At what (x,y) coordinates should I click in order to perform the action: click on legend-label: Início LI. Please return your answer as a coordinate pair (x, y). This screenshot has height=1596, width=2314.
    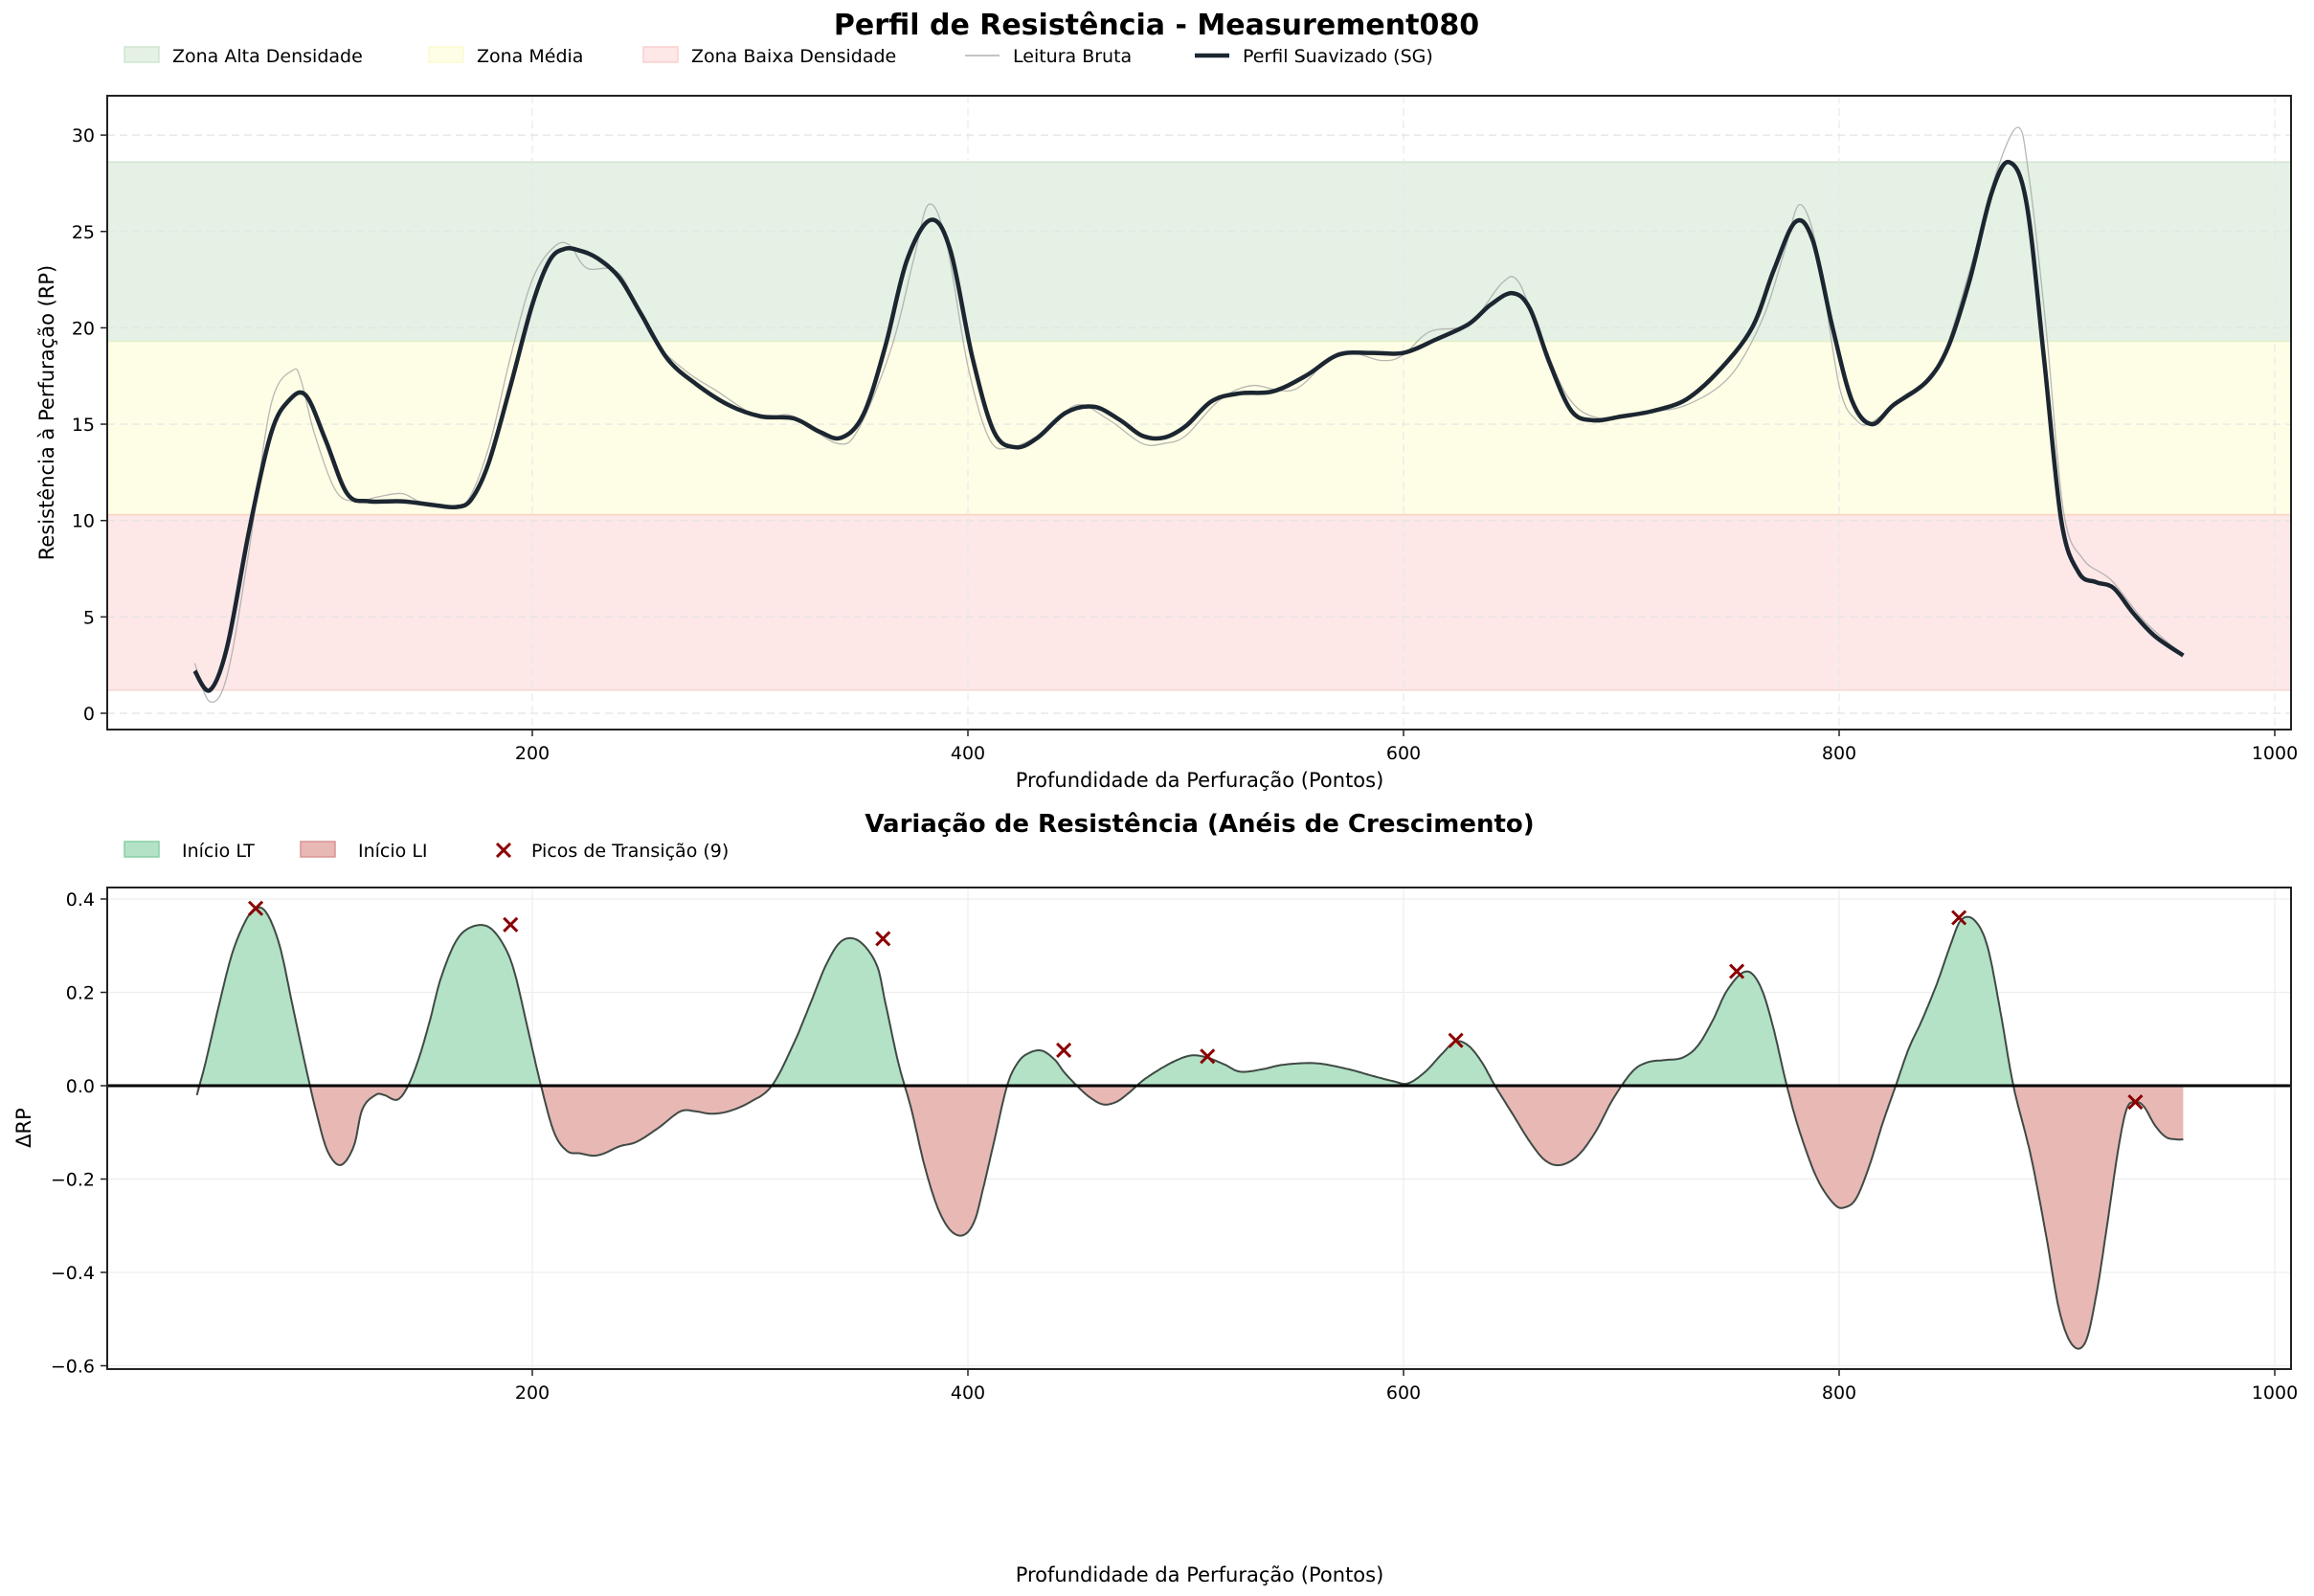
    Looking at the image, I should click on (393, 851).